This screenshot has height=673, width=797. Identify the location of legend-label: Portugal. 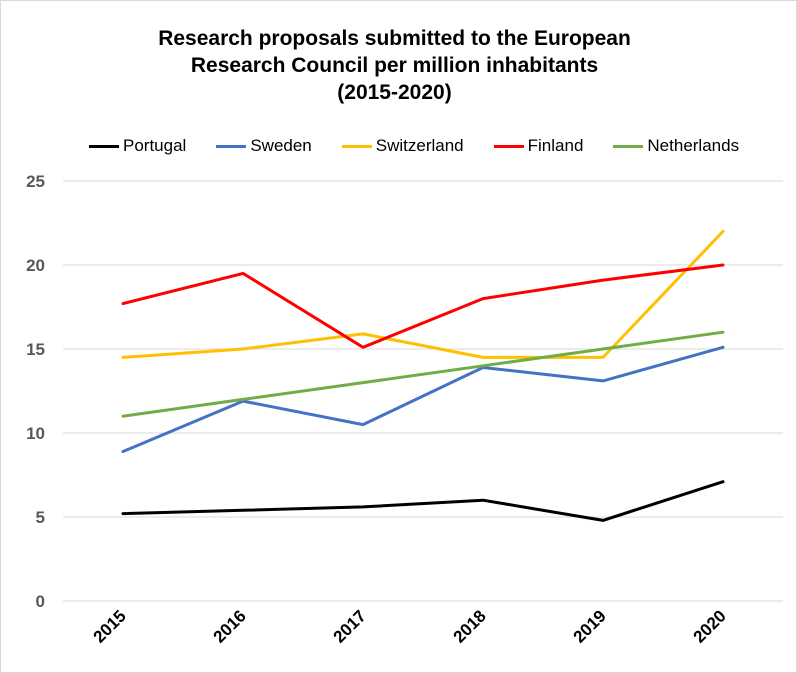
(155, 145).